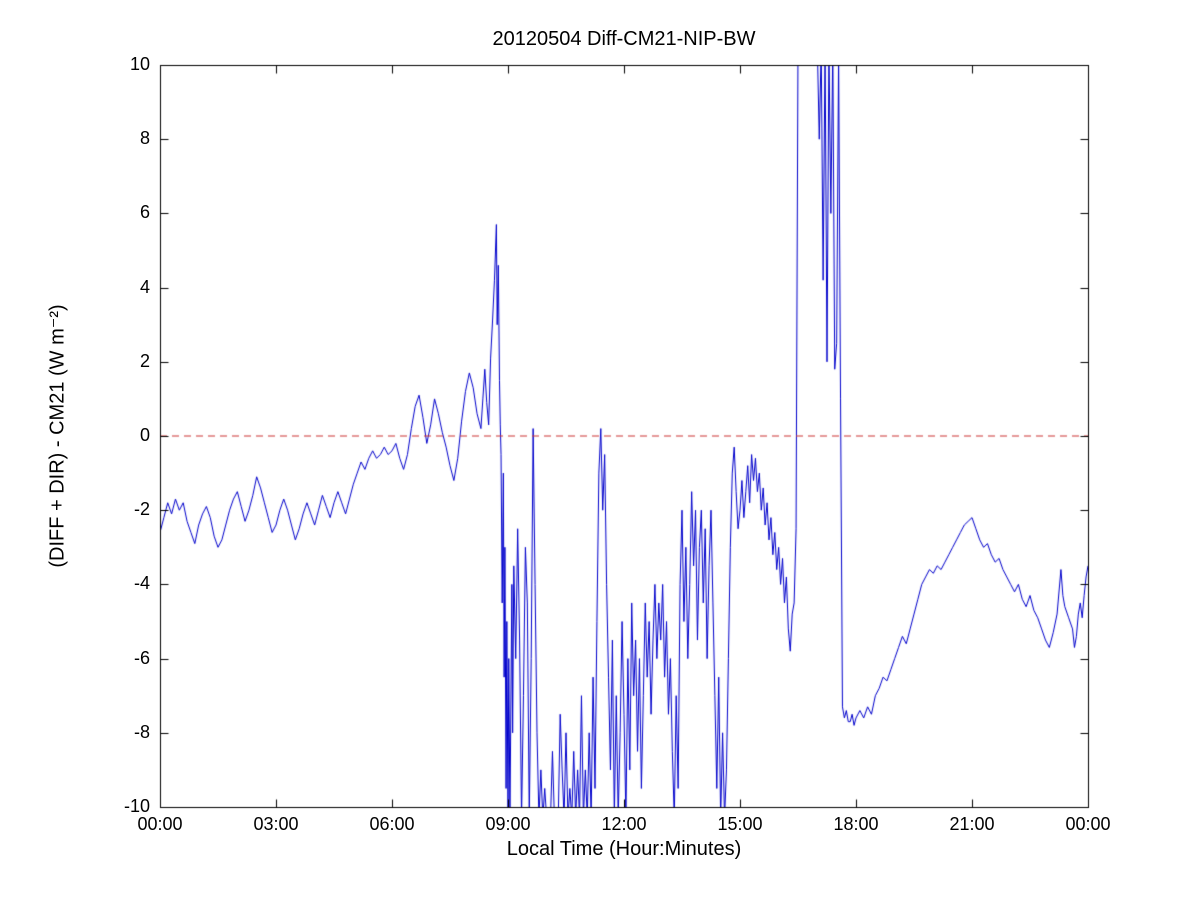 Image resolution: width=1201 pixels, height=901 pixels. I want to click on y-tick-label: -10, so click(136, 806).